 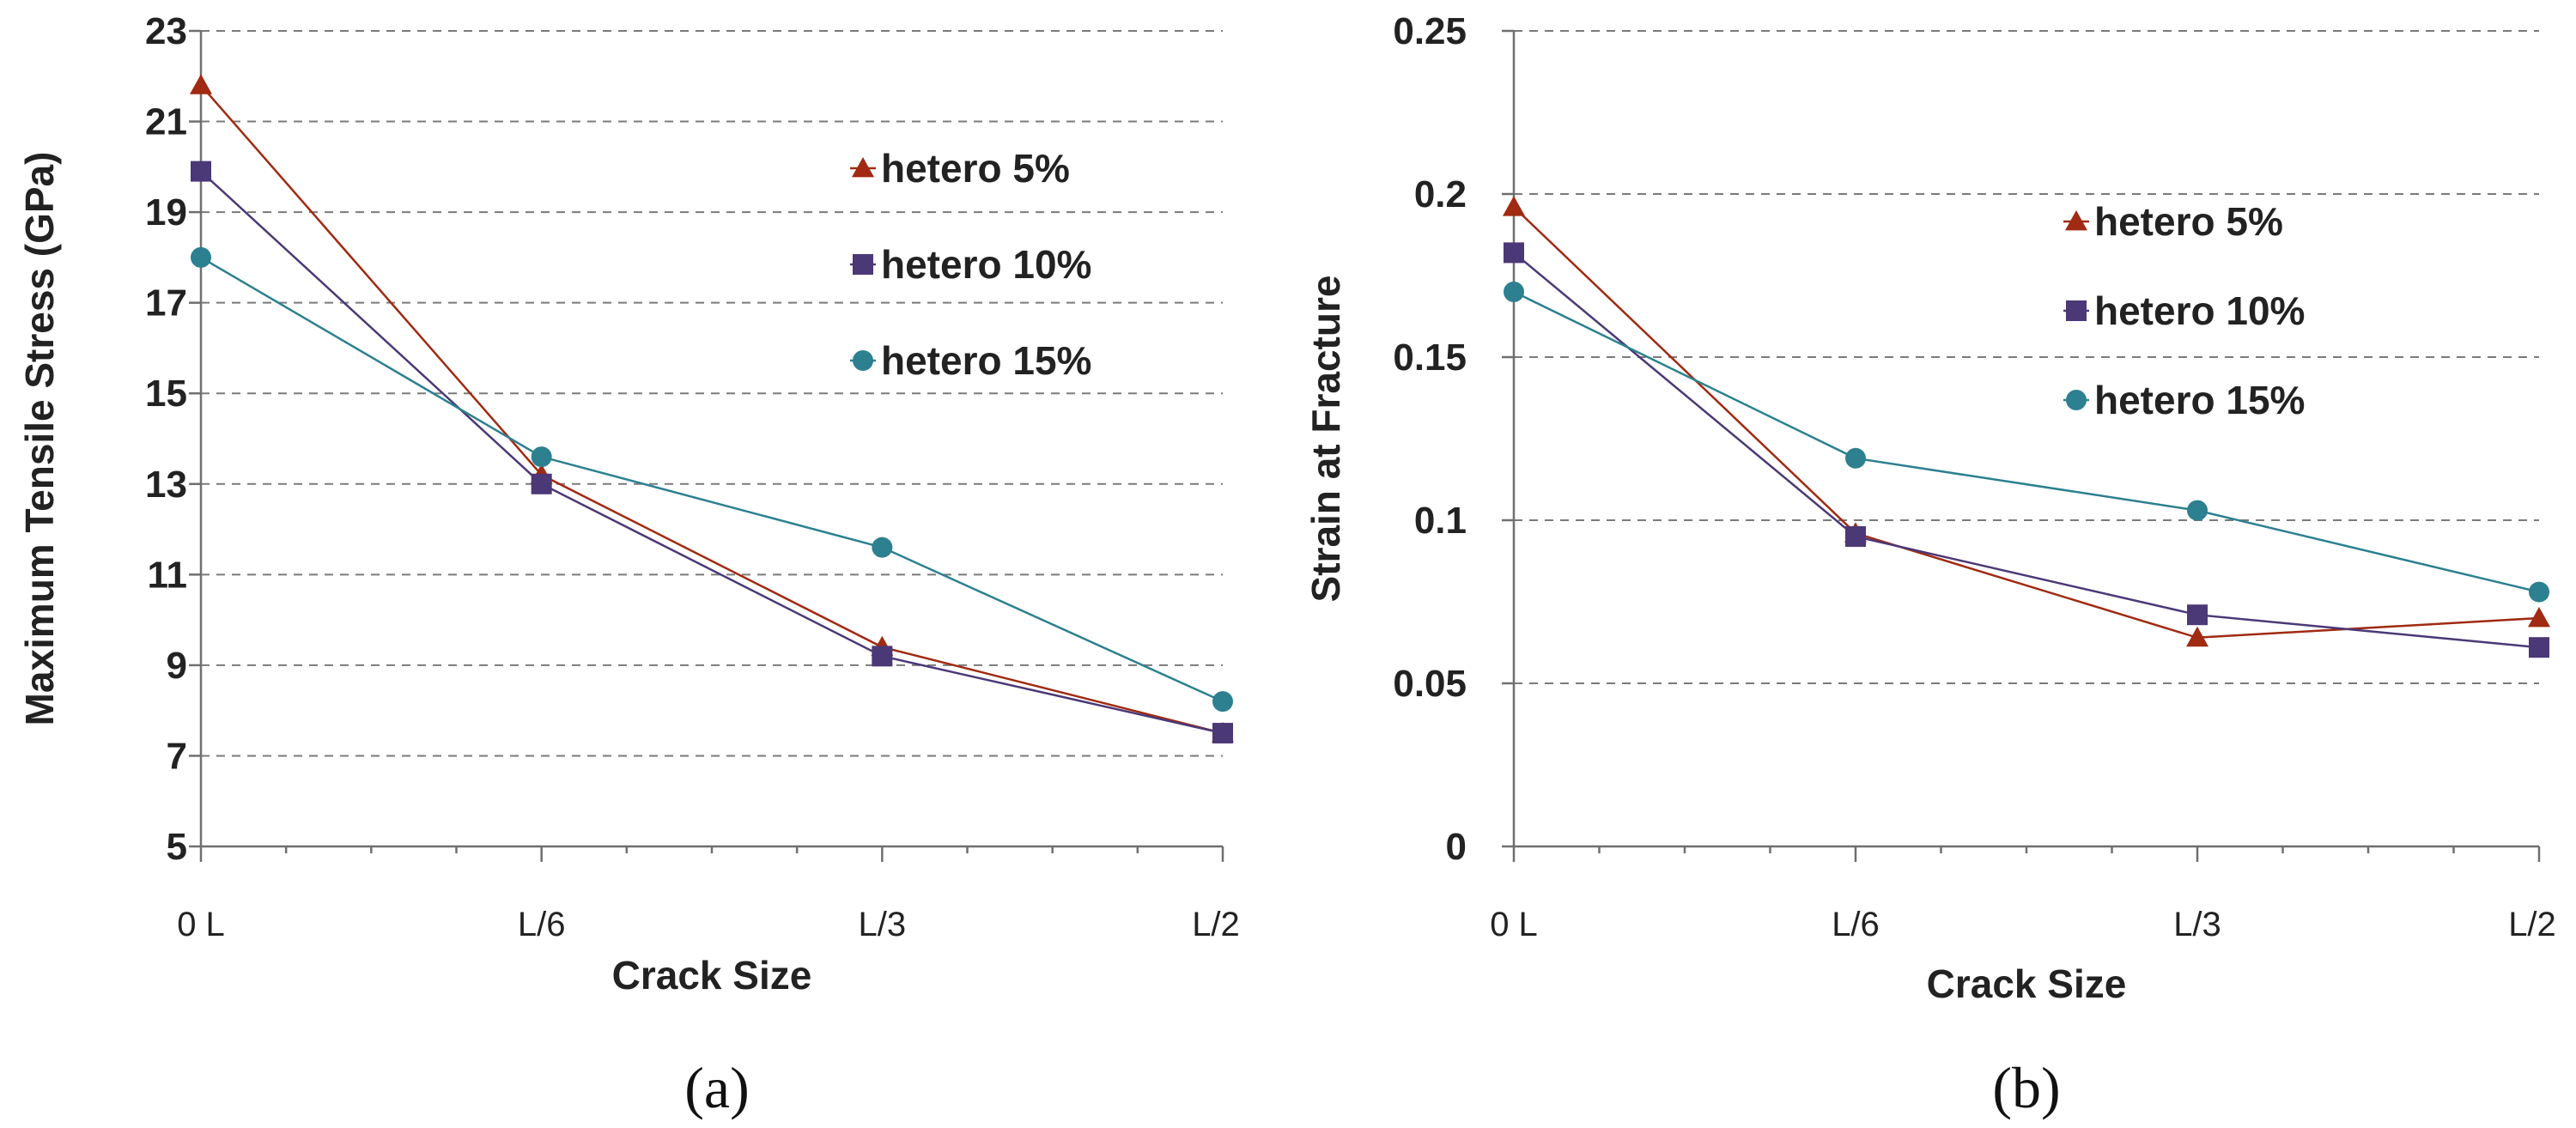 I want to click on y-tick-label: 13, so click(x=166, y=485).